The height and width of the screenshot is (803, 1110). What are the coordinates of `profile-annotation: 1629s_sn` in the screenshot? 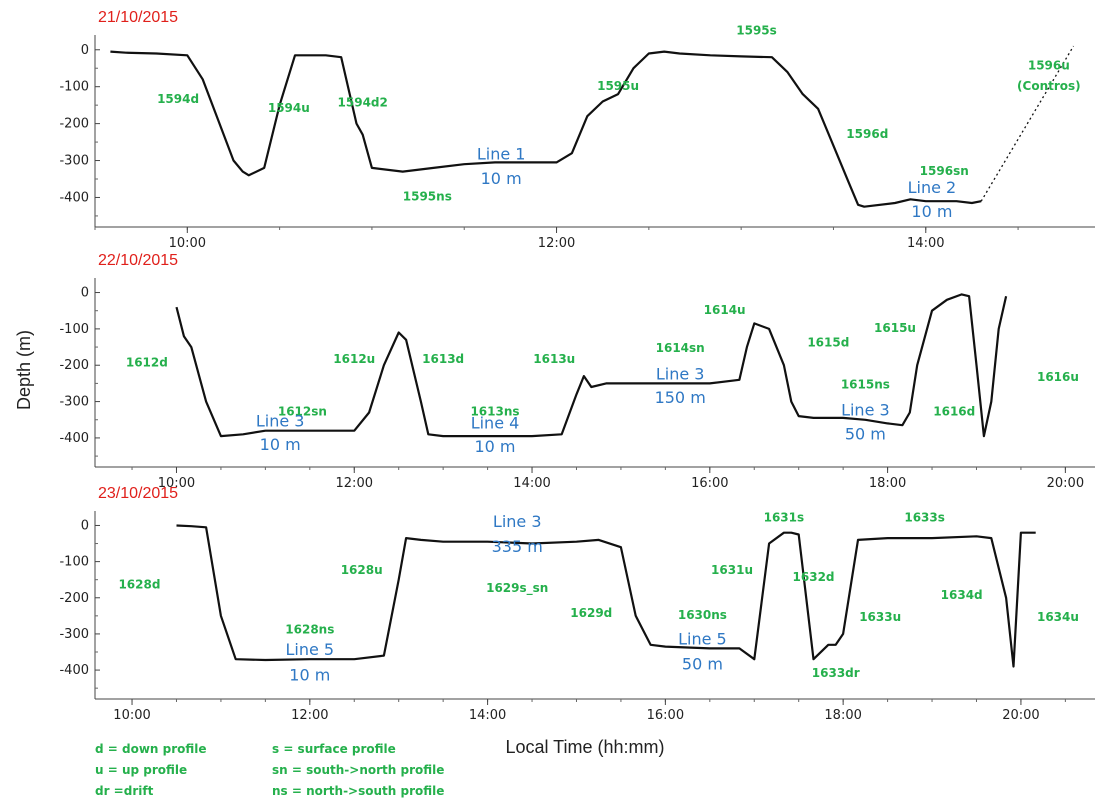 It's located at (517, 588).